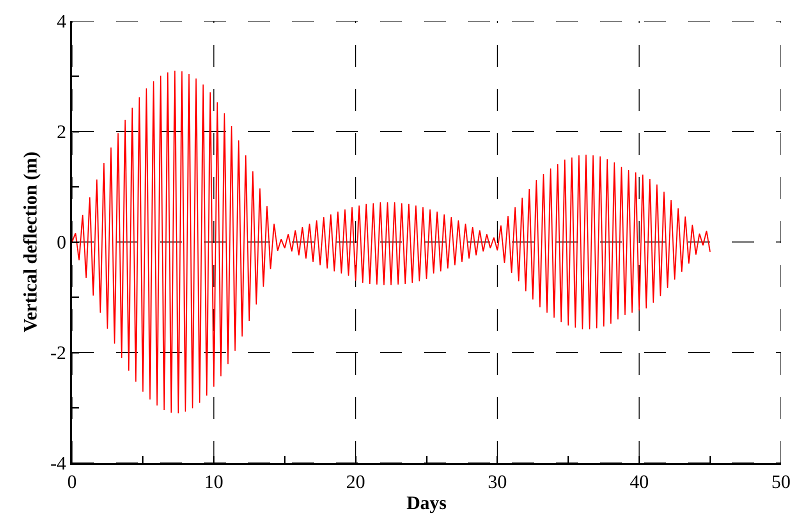 The image size is (803, 522). What do you see at coordinates (214, 482) in the screenshot?
I see `x-tick-label: 10` at bounding box center [214, 482].